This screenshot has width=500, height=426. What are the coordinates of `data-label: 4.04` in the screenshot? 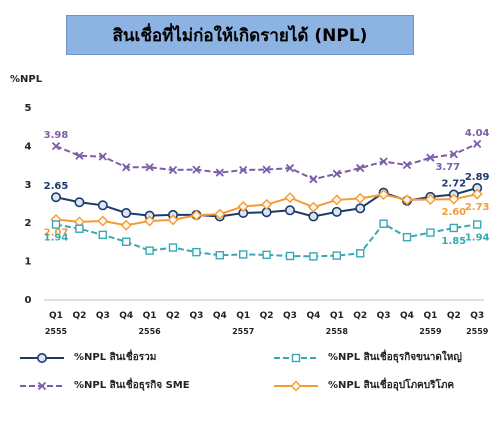 It's located at (477, 133).